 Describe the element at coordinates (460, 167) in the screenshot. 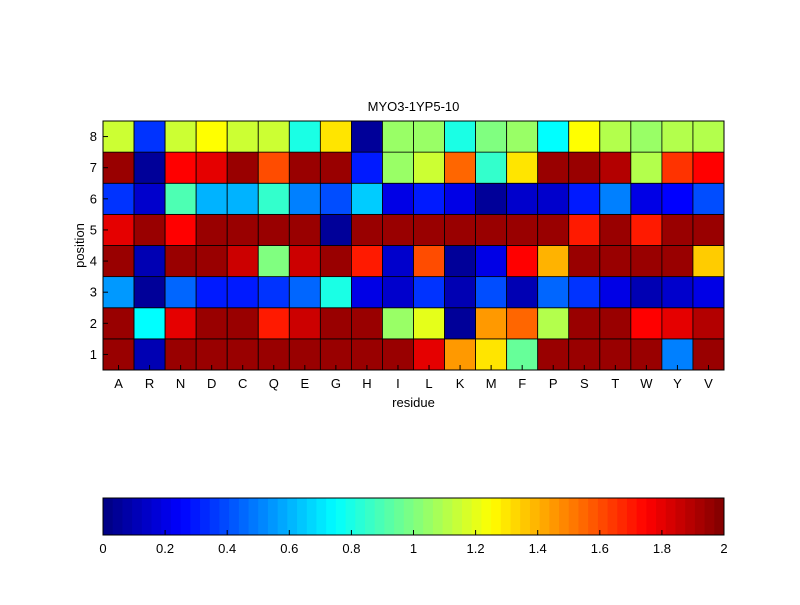

I see `heatmap-cell-7-K` at that location.